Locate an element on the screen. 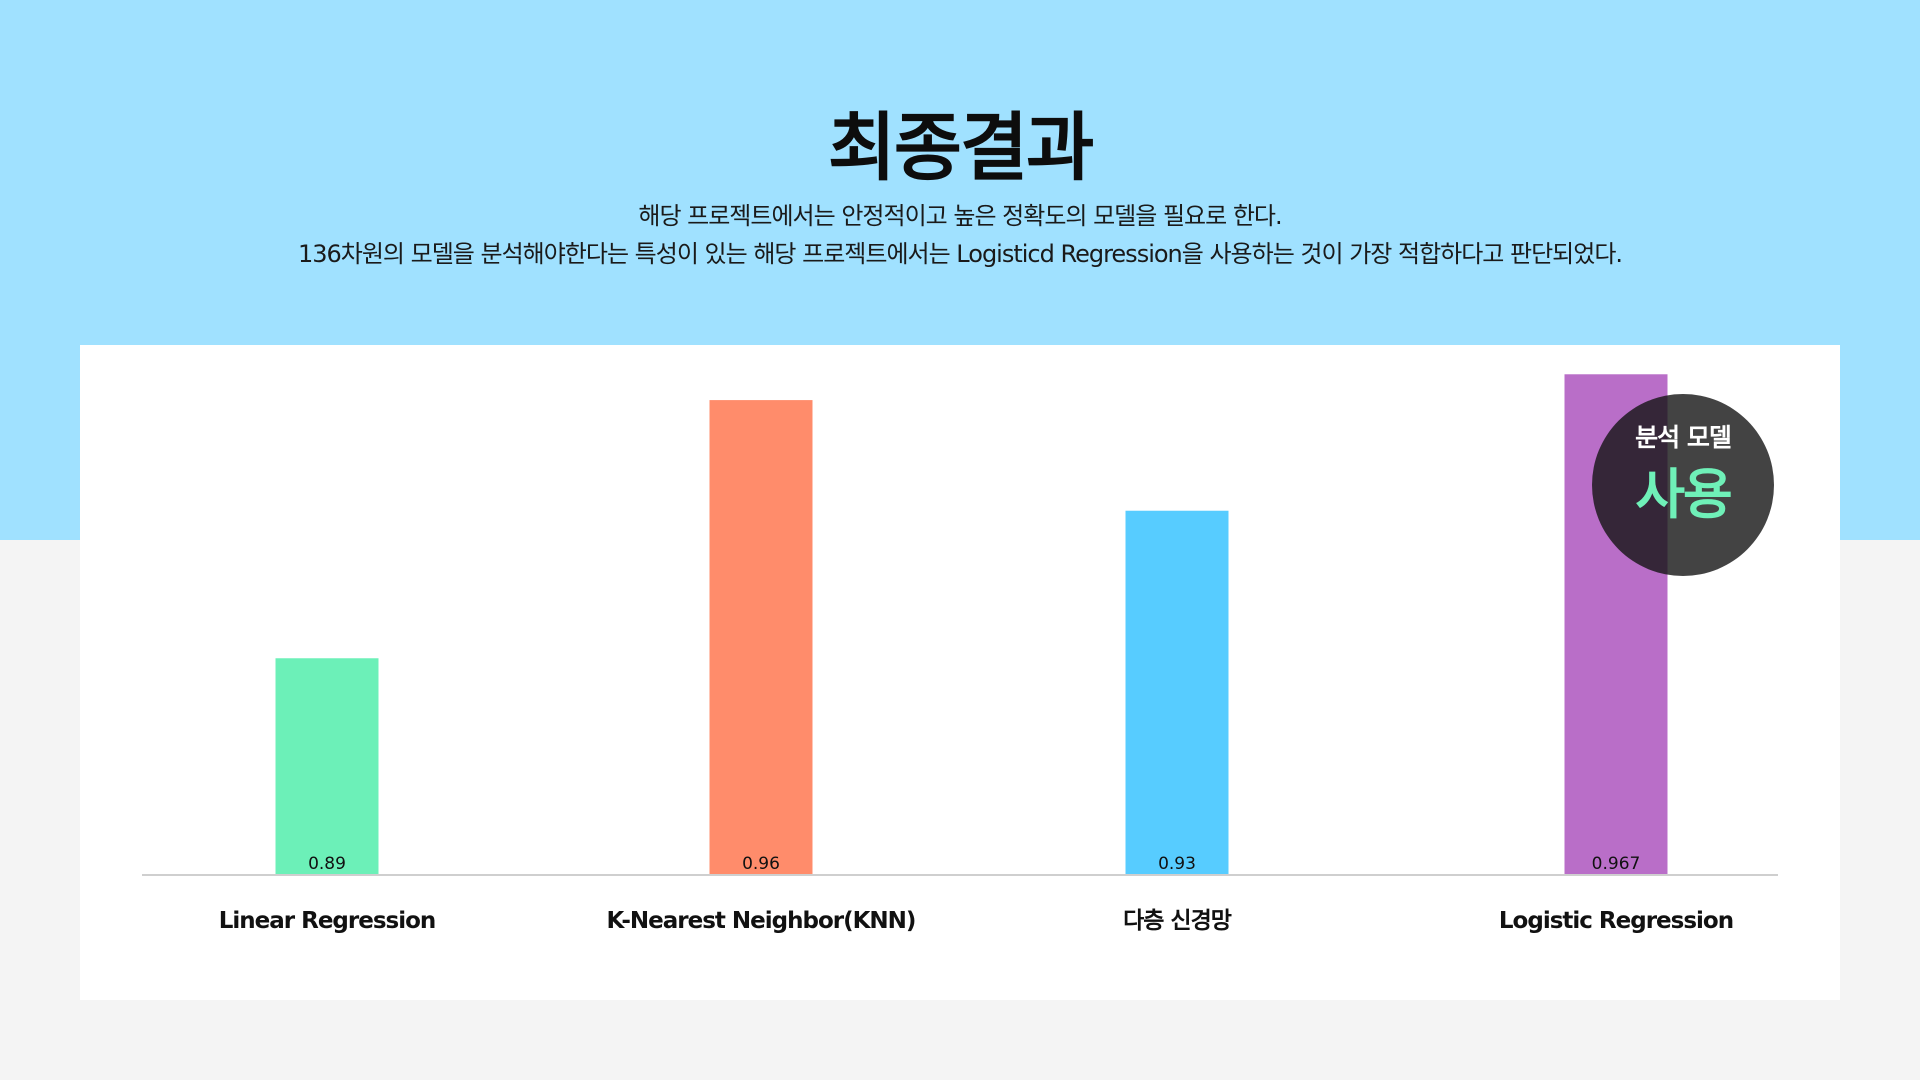 This screenshot has width=1920, height=1080. selected-model-badge: 분석 모델 사용 is located at coordinates (1683, 485).